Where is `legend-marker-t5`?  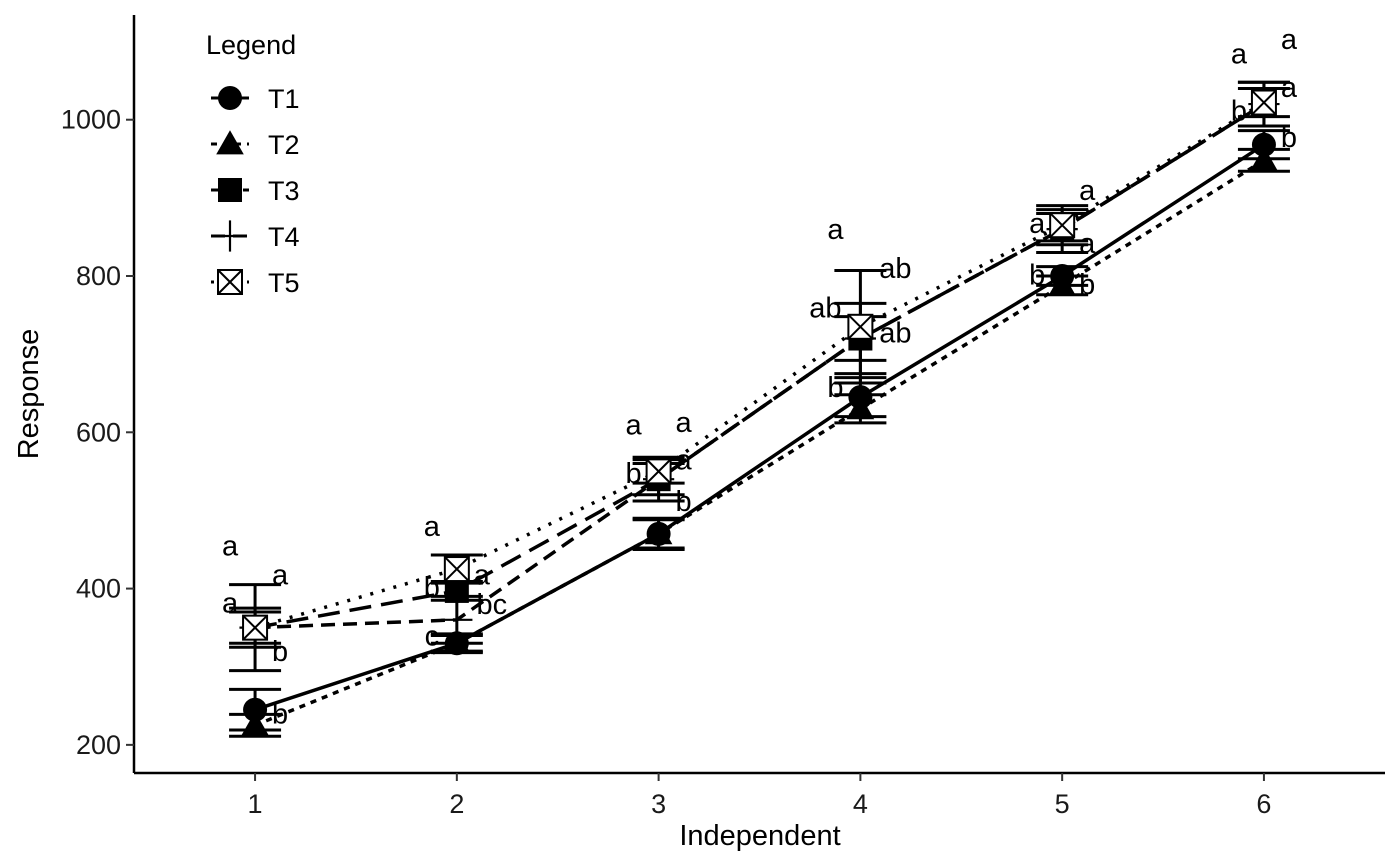 legend-marker-t5 is located at coordinates (230, 282).